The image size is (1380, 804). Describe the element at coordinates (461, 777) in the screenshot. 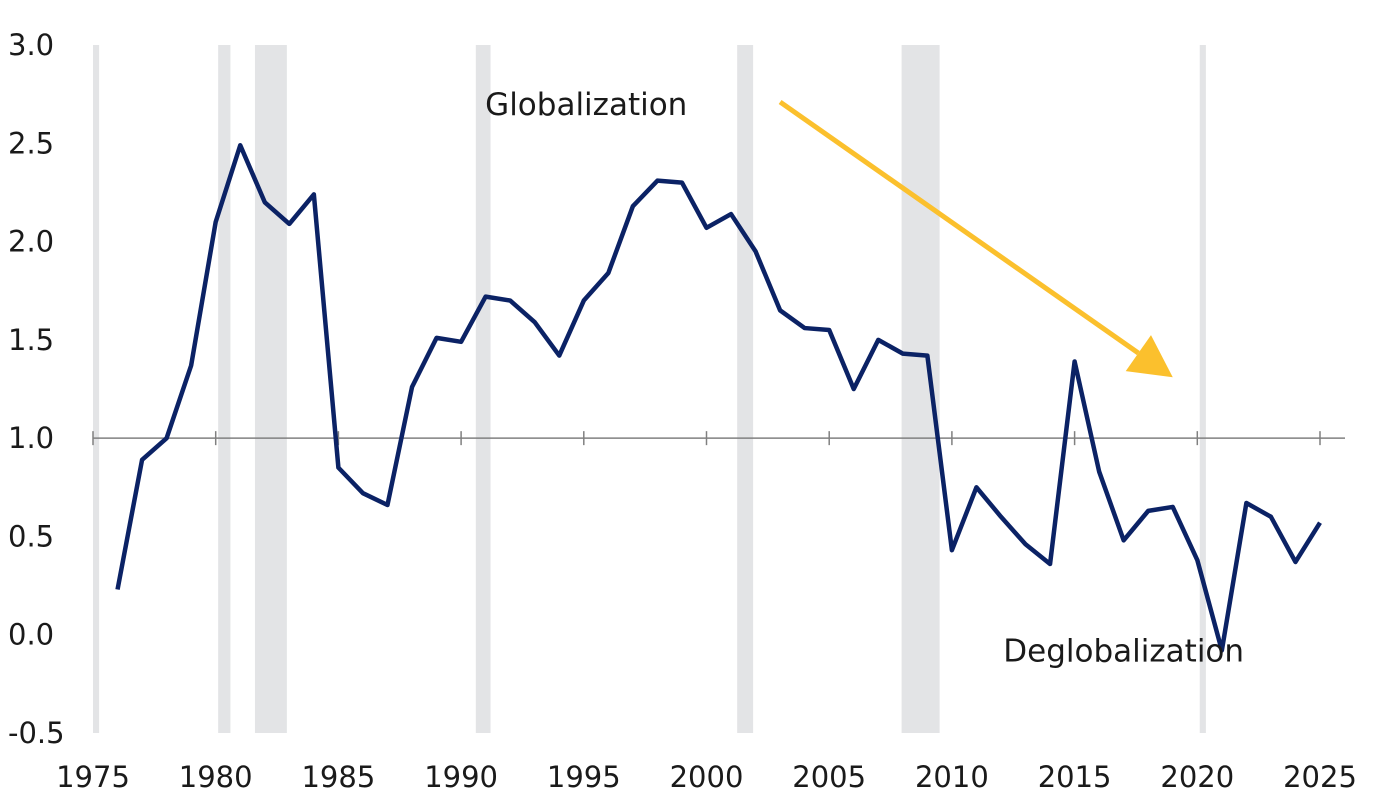

I see `x-tick-label: 1990` at that location.